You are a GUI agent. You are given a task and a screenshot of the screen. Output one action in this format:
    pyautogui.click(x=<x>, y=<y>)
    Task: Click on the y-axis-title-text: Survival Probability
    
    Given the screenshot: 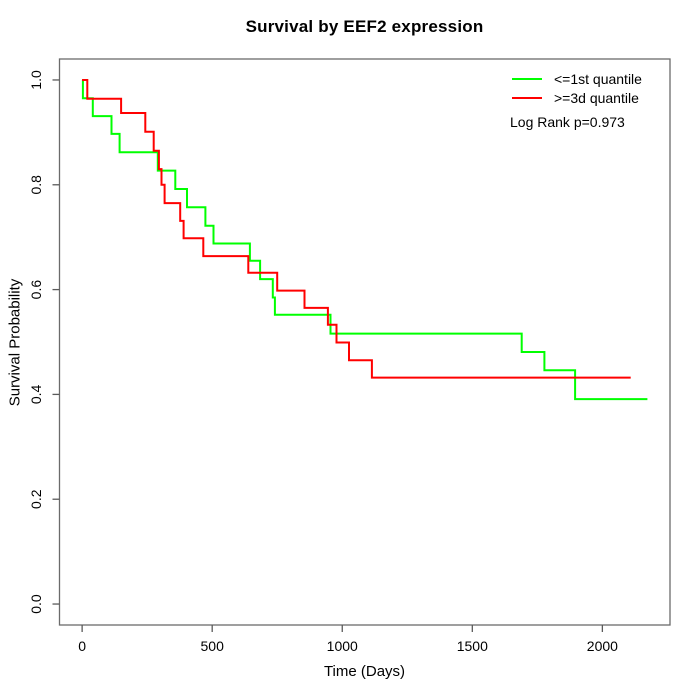 What is the action you would take?
    pyautogui.click(x=15, y=342)
    